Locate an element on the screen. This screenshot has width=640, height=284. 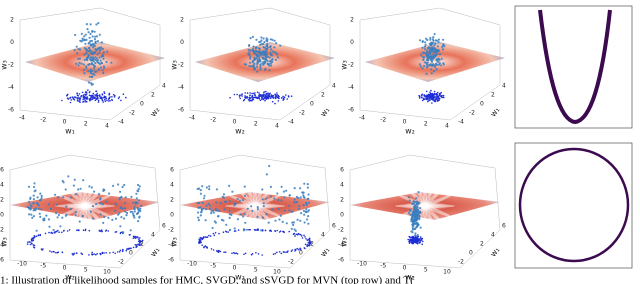
x-tick-label: -2 is located at coordinates (213, 120).